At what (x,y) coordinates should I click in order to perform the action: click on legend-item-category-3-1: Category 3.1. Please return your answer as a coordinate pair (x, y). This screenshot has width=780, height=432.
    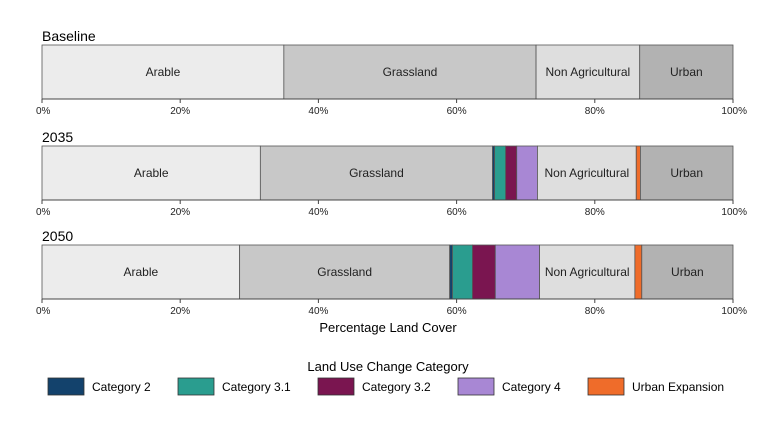
    Looking at the image, I should click on (234, 386).